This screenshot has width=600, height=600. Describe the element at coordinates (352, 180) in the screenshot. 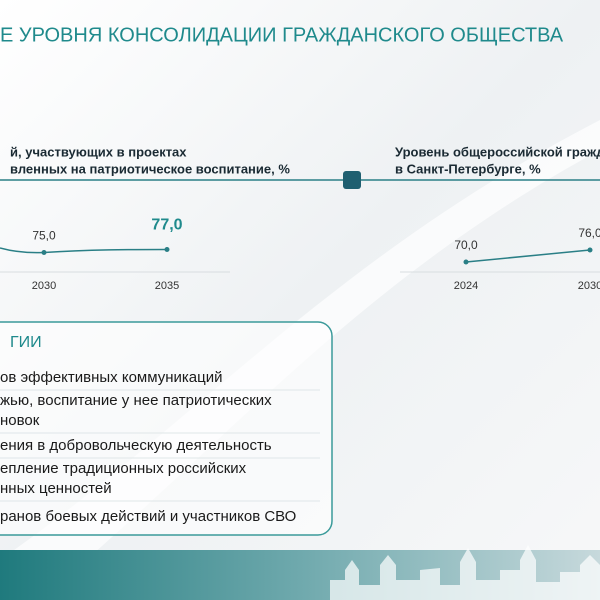

I see `divider-square` at that location.